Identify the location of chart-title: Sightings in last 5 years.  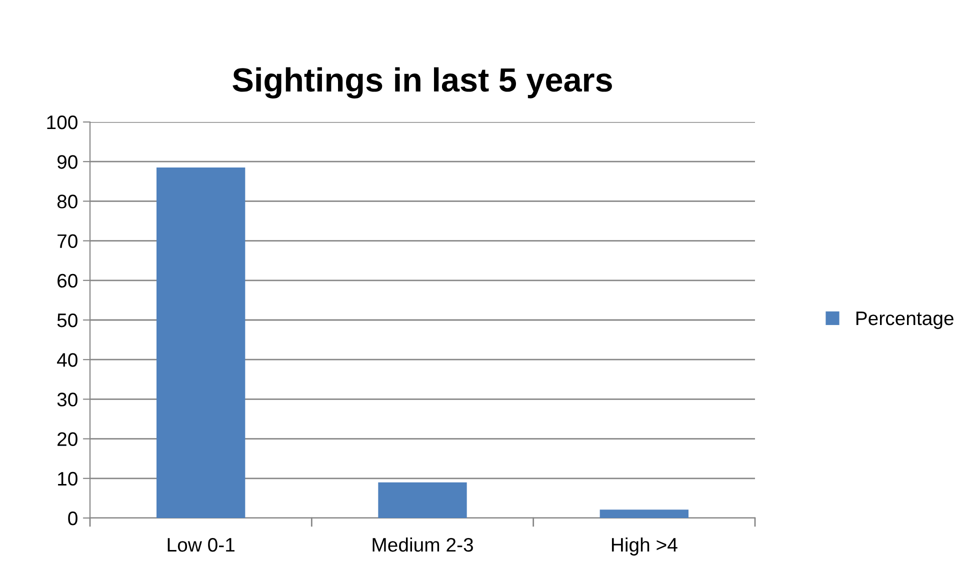
(422, 83).